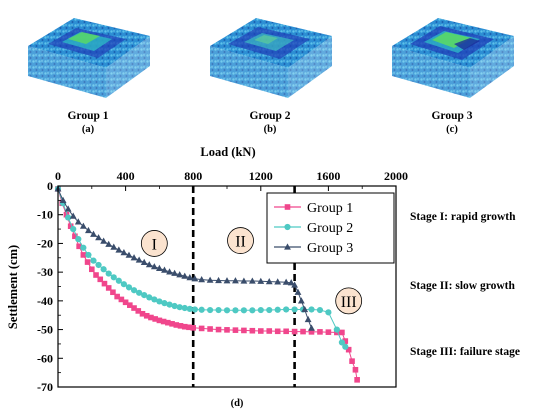  I want to click on group-3-caption: Group 3, so click(452, 116).